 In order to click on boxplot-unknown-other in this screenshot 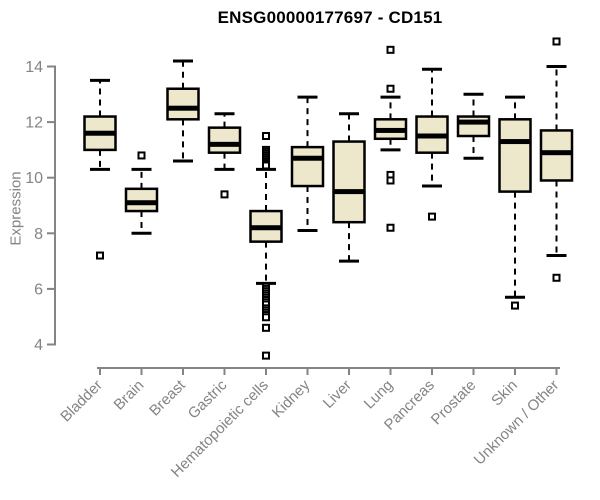, I will do `click(556, 159)`.